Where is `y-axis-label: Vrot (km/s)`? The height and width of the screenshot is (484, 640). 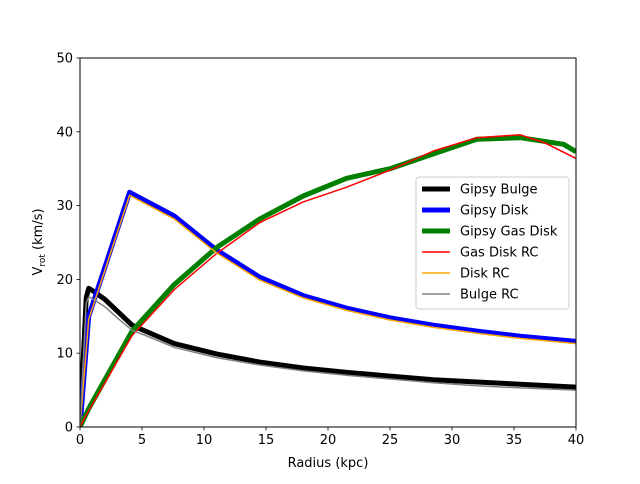
y-axis-label: Vrot (km/s) is located at coordinates (39, 241).